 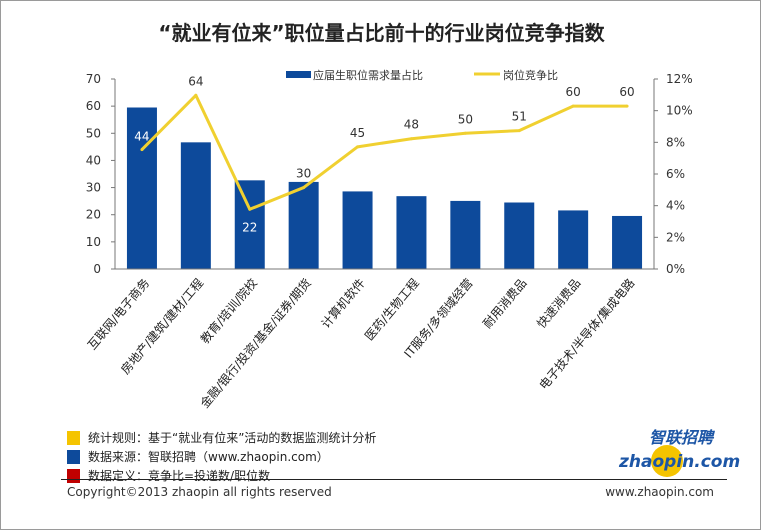 What do you see at coordinates (558, 303) in the screenshot?
I see `category-label: 快速消费品` at bounding box center [558, 303].